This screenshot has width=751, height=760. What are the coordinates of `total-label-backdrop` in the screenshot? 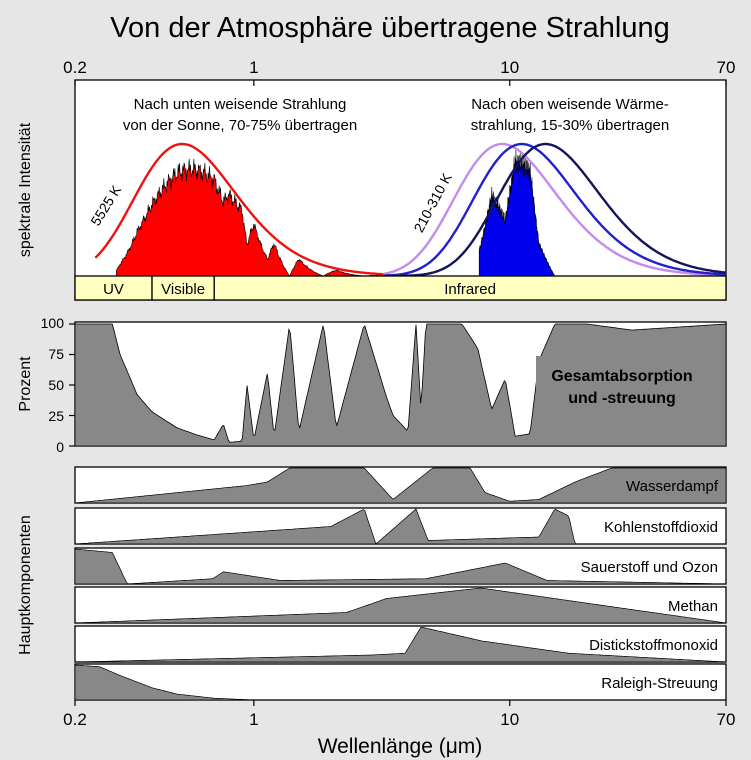 It's located at (629, 384).